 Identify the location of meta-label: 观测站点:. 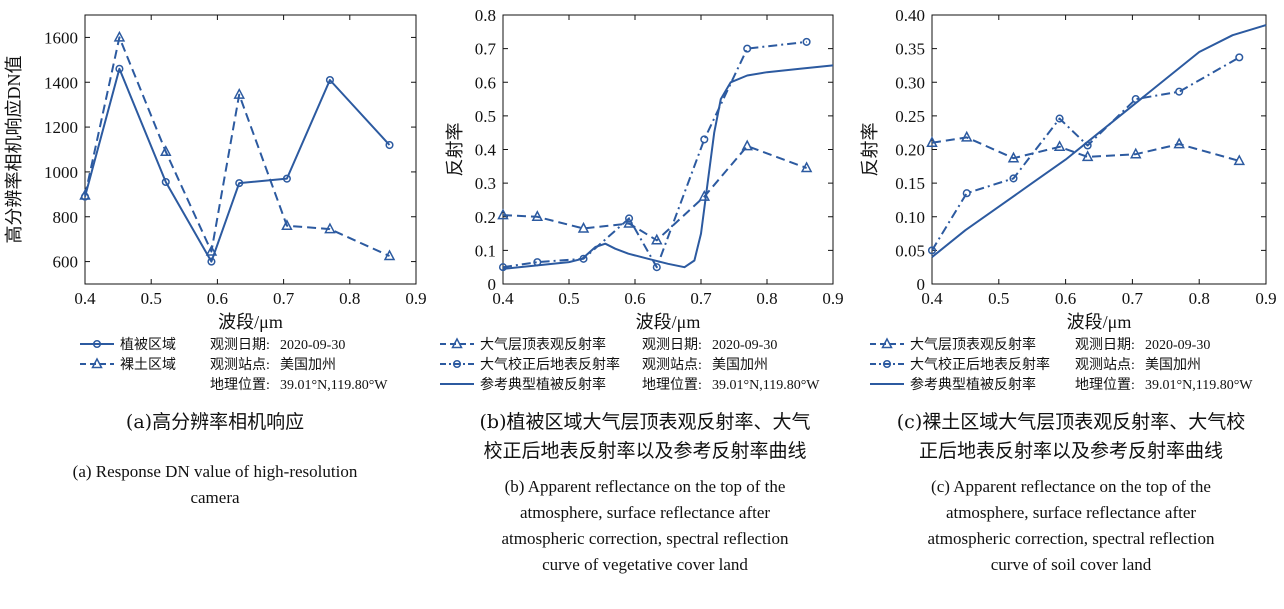
(240, 365).